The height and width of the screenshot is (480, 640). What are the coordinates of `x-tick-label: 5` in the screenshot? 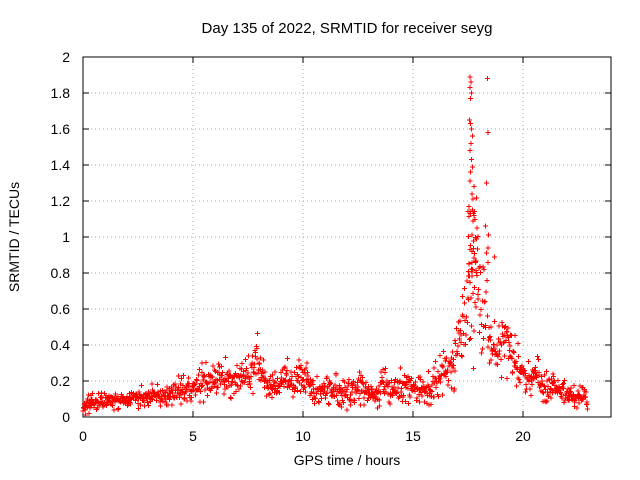 It's located at (193, 436).